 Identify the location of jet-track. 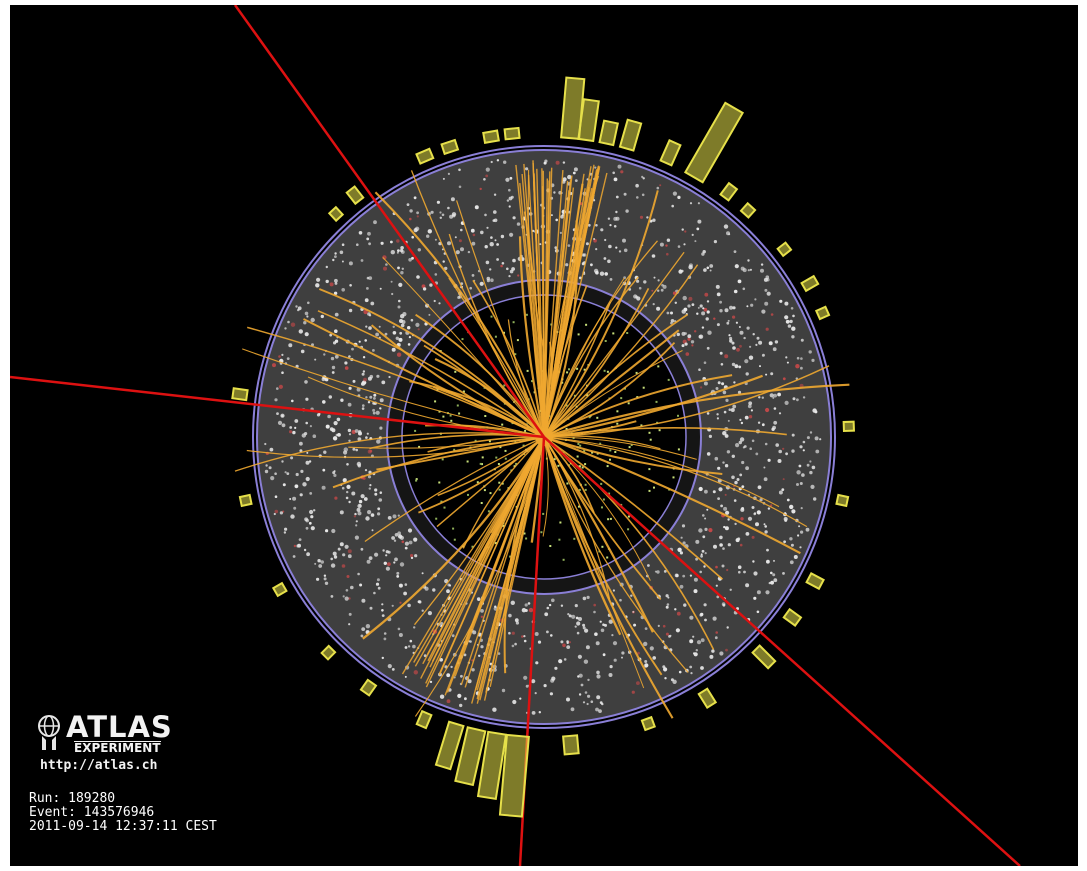
(508, 570).